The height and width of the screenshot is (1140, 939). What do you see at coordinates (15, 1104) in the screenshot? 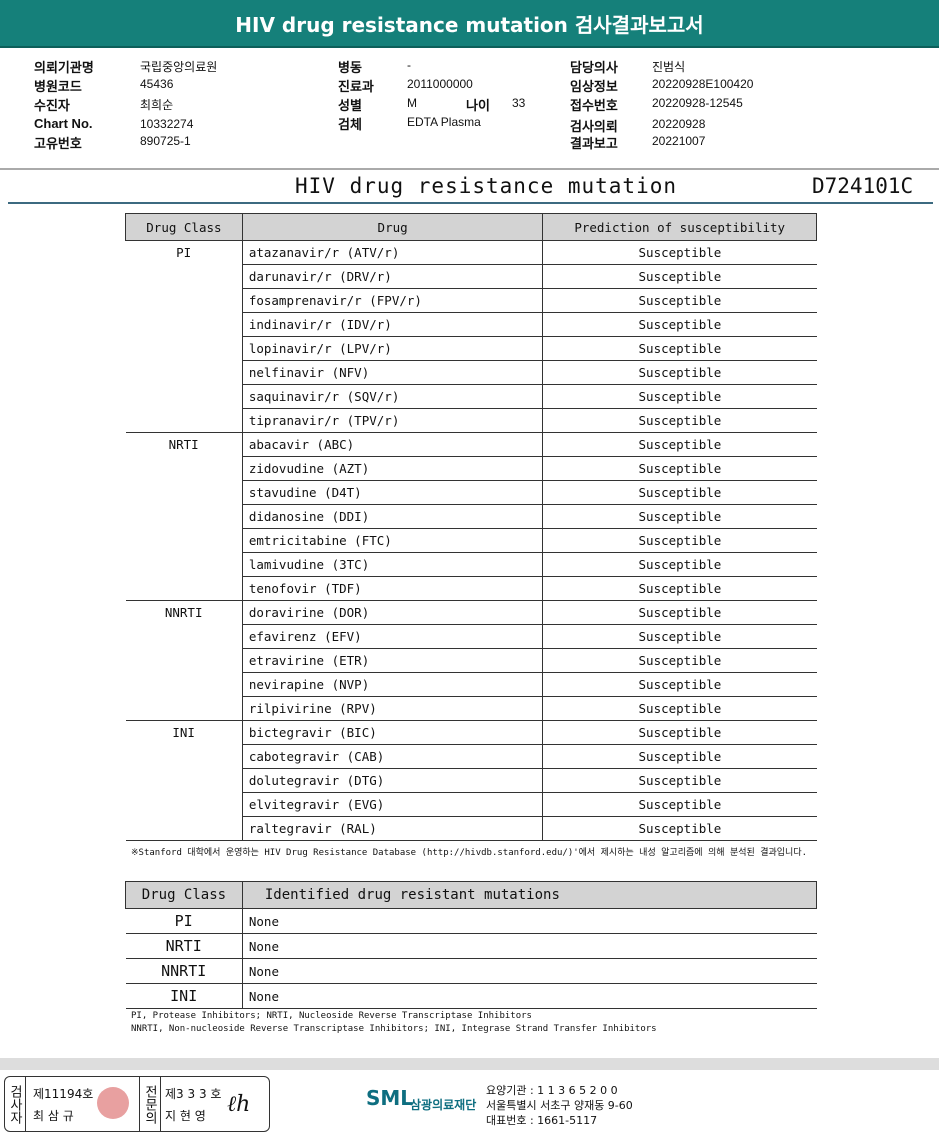
I see `inspector-label: 검사자` at bounding box center [15, 1104].